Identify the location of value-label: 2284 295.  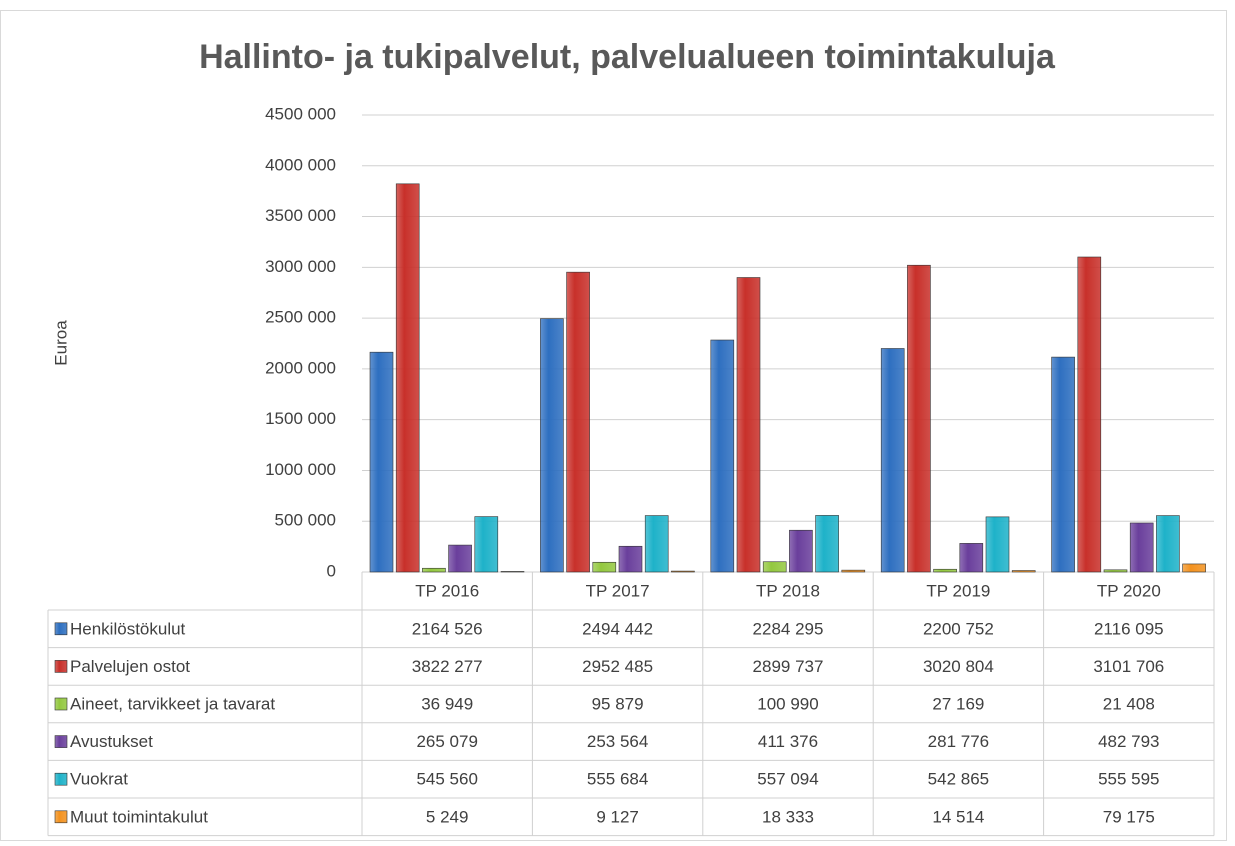
(788, 628).